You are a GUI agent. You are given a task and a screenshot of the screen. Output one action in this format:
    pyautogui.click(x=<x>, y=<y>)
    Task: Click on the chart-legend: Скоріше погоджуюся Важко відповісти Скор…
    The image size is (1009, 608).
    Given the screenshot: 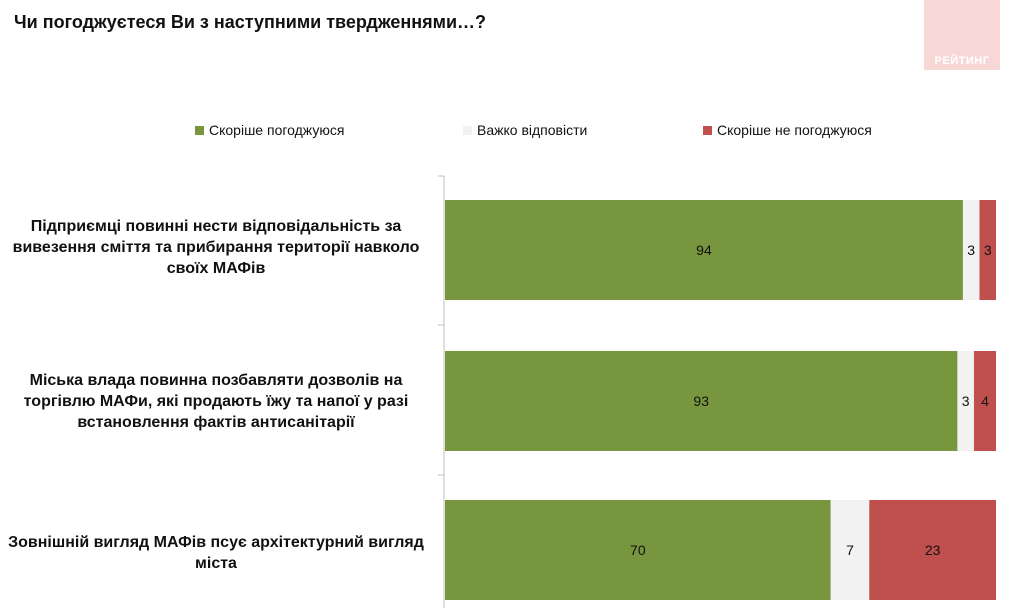 What is the action you would take?
    pyautogui.click(x=504, y=132)
    